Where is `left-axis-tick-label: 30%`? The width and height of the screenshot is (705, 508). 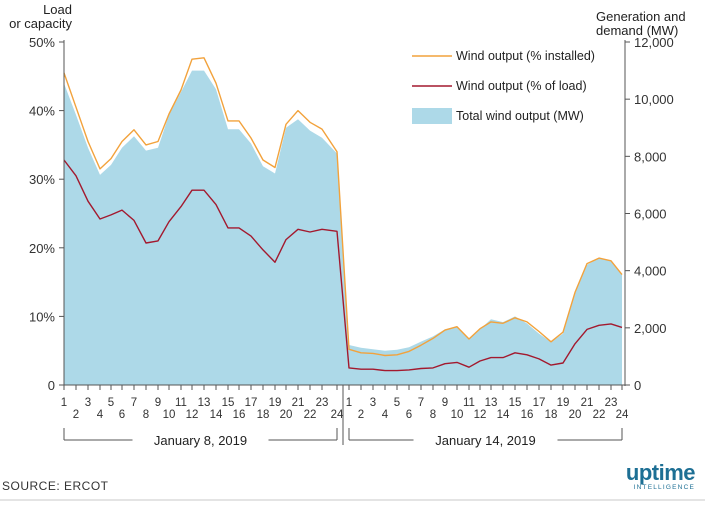
left-axis-tick-label: 30% is located at coordinates (42, 179).